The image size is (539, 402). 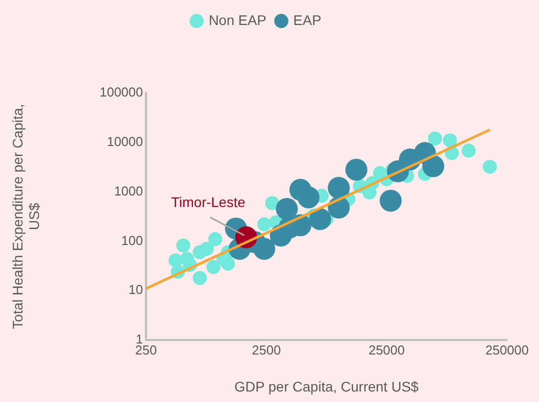 What do you see at coordinates (507, 350) in the screenshot?
I see `x-tick-label: 250000` at bounding box center [507, 350].